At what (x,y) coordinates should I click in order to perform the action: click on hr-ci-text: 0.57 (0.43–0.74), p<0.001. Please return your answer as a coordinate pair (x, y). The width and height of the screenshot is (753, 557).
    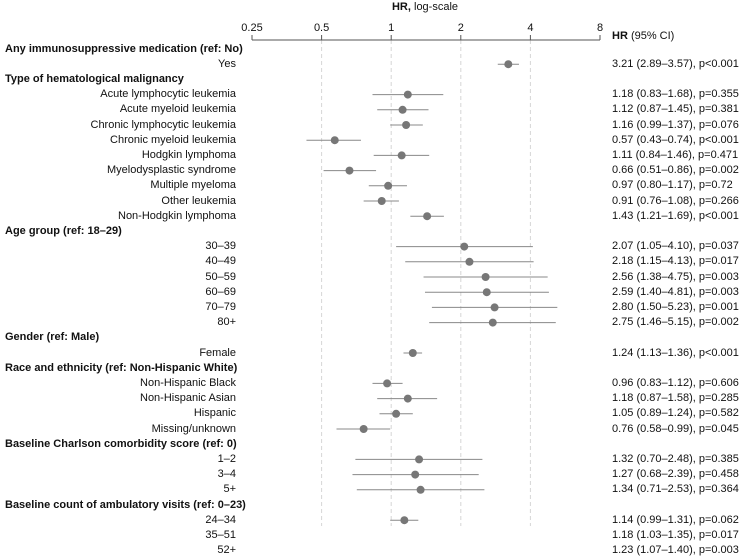
    Looking at the image, I should click on (675, 139).